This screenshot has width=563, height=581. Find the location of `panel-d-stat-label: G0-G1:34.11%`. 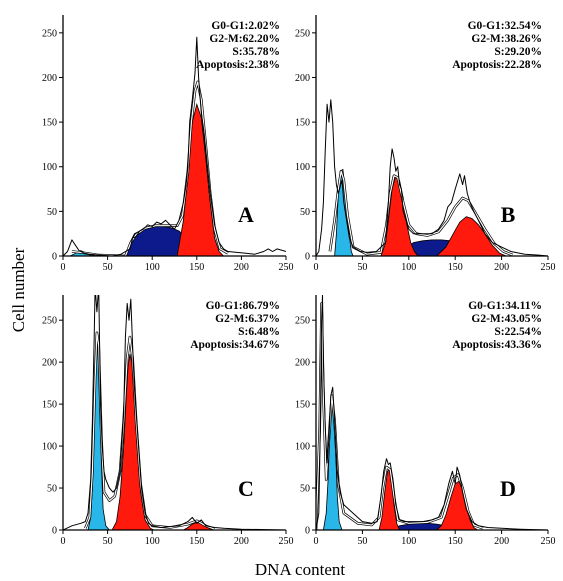

panel-d-stat-label: G0-G1:34.11% is located at coordinates (505, 306).